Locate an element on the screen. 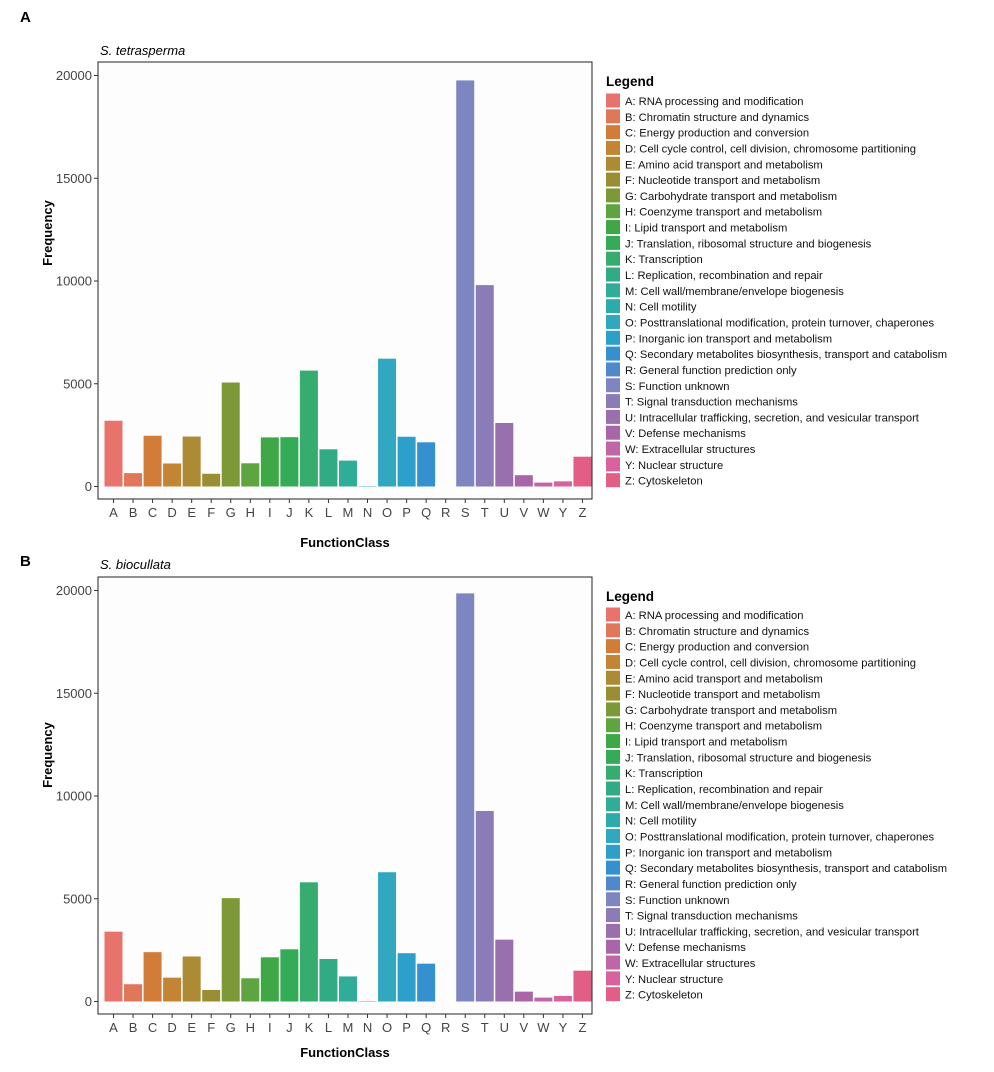 Image resolution: width=994 pixels, height=1072 pixels. panel-letter: B is located at coordinates (25, 561).